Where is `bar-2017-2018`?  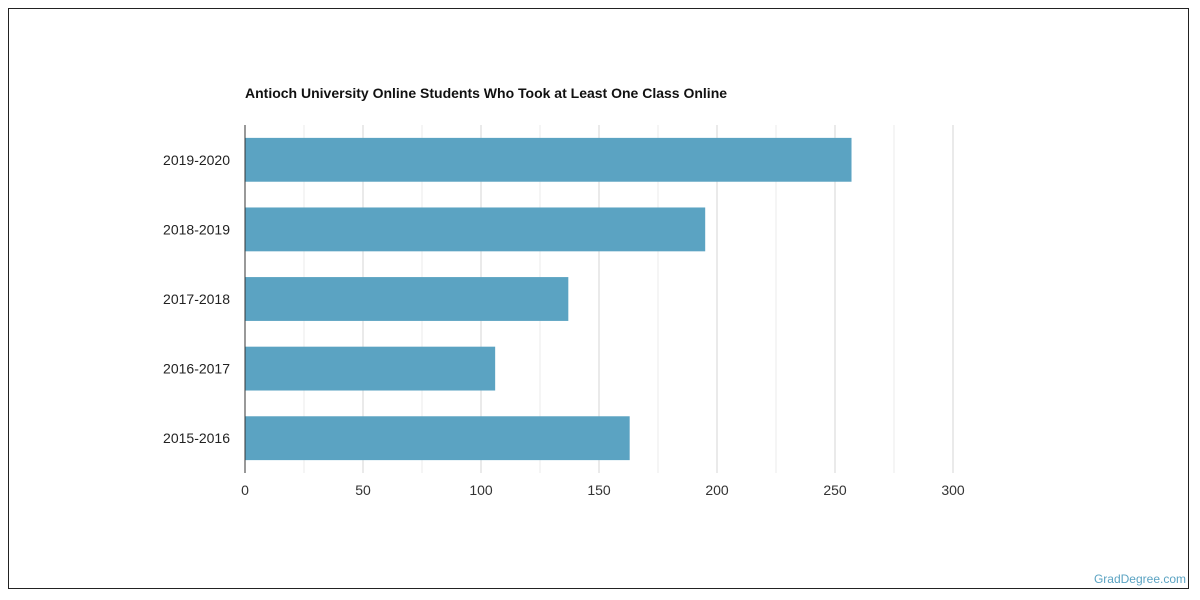 bar-2017-2018 is located at coordinates (407, 299).